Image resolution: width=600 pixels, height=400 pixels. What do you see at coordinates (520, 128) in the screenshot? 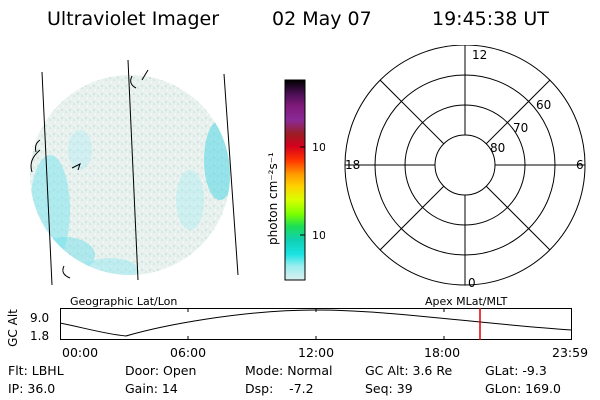
I see `mlat-label-70: 70` at bounding box center [520, 128].